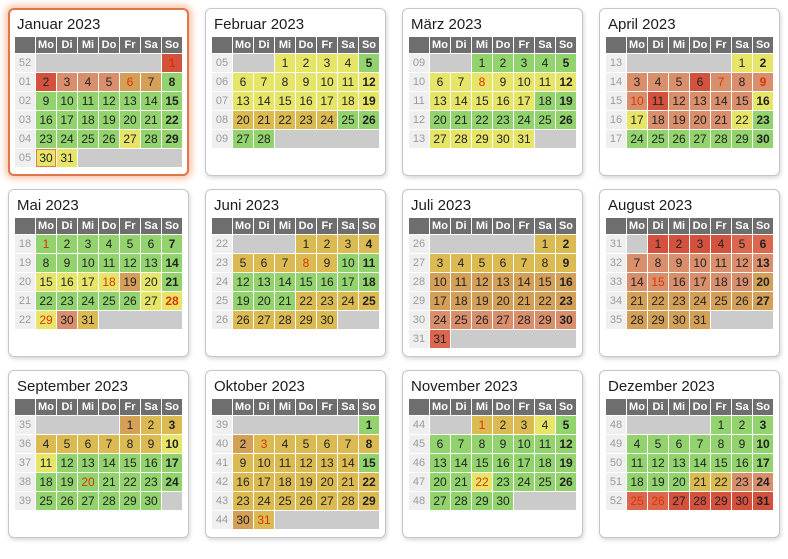 This screenshot has width=788, height=559. Describe the element at coordinates (721, 501) in the screenshot. I see `day-cell: 29` at that location.